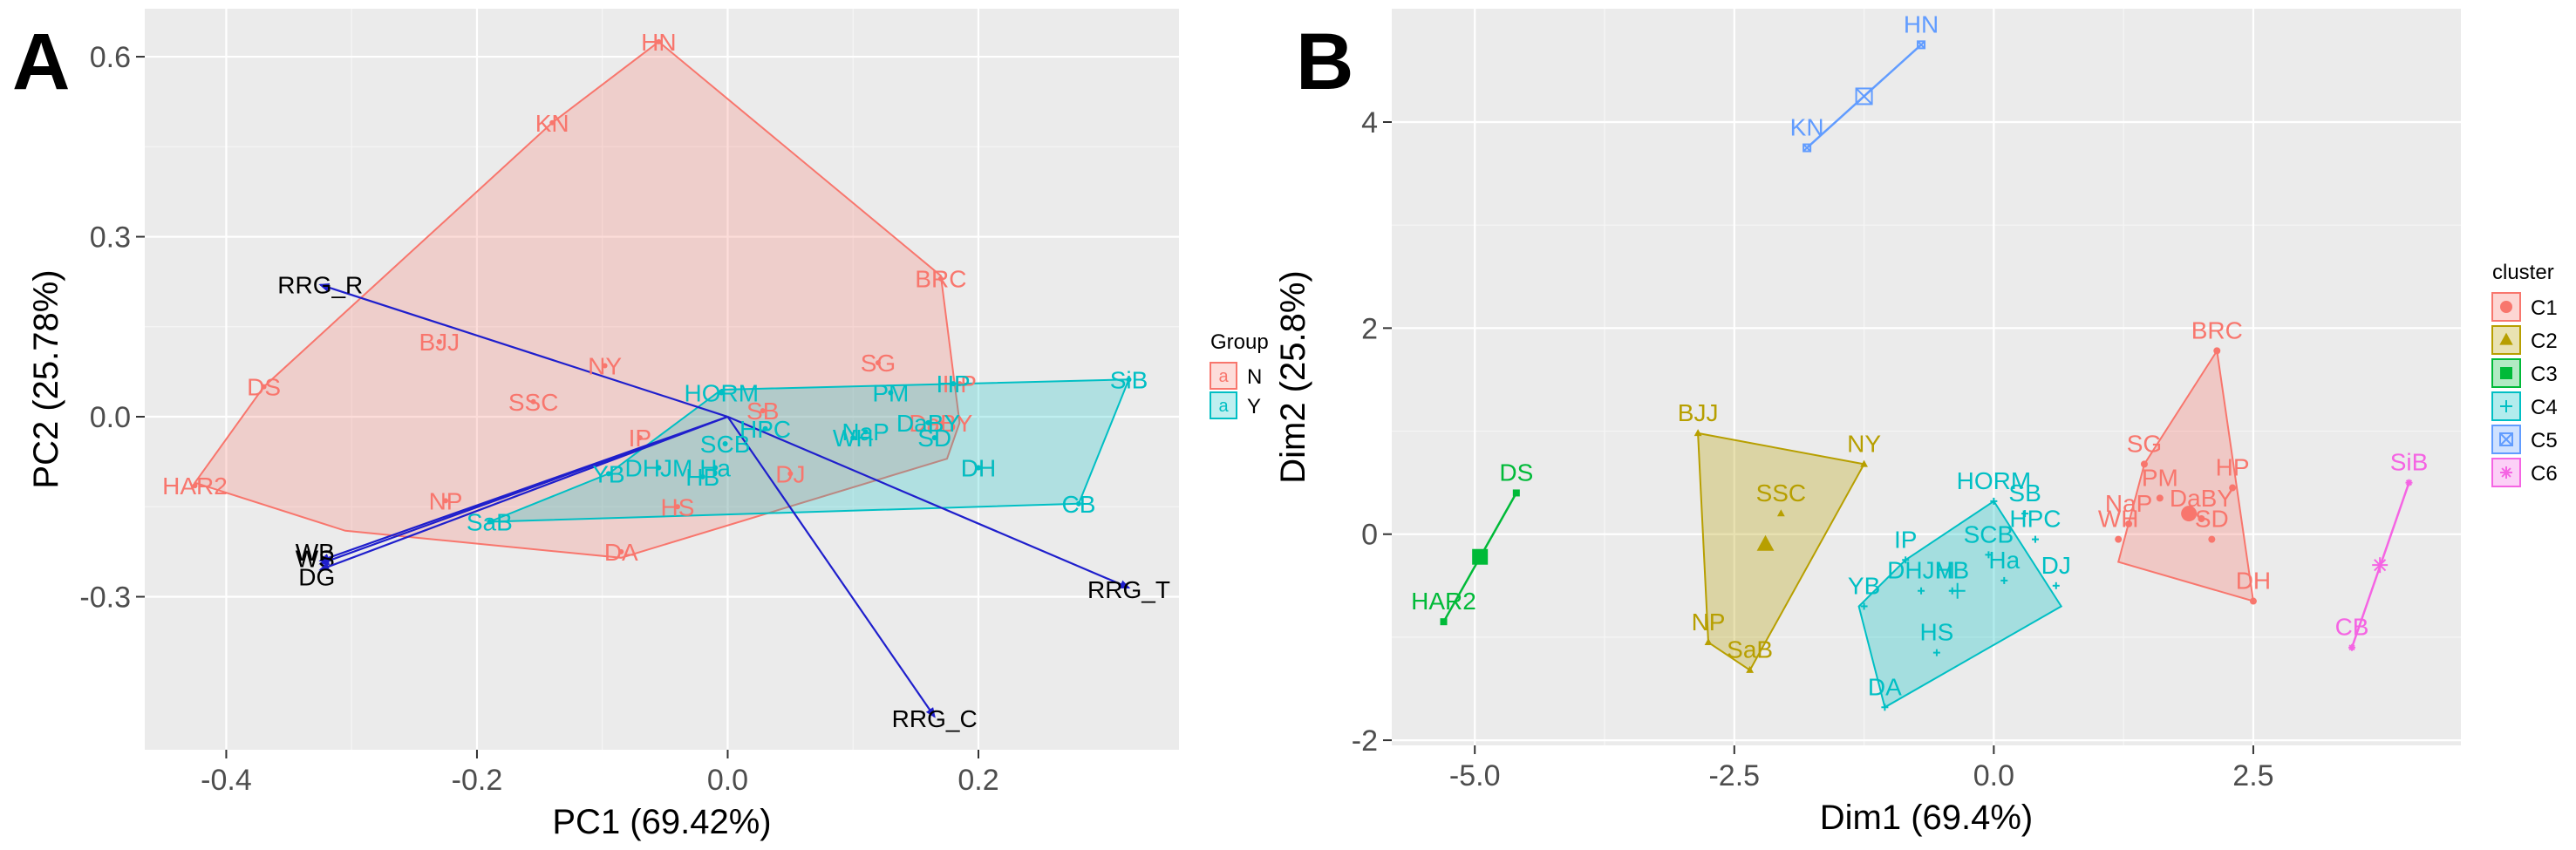 The height and width of the screenshot is (850, 2576). Describe the element at coordinates (1734, 775) in the screenshot. I see `x-tick-label: -2.5` at that location.